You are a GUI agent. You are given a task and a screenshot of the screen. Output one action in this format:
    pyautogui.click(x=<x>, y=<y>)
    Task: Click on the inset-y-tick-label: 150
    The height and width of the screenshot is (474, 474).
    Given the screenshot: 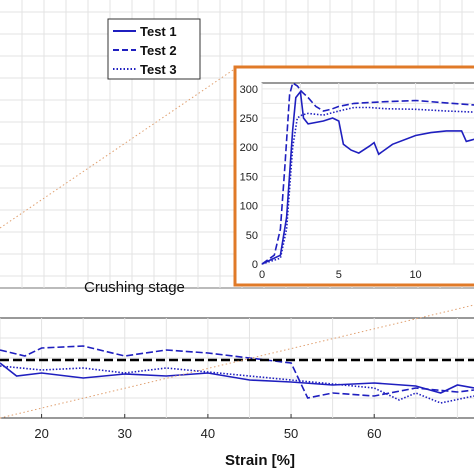 What is the action you would take?
    pyautogui.click(x=249, y=177)
    